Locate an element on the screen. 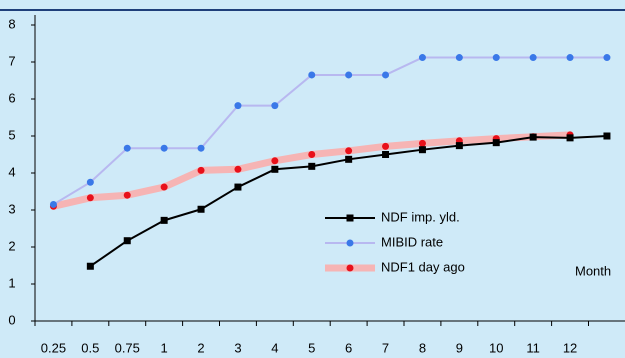  x-tick-label: 0.75 is located at coordinates (127, 347).